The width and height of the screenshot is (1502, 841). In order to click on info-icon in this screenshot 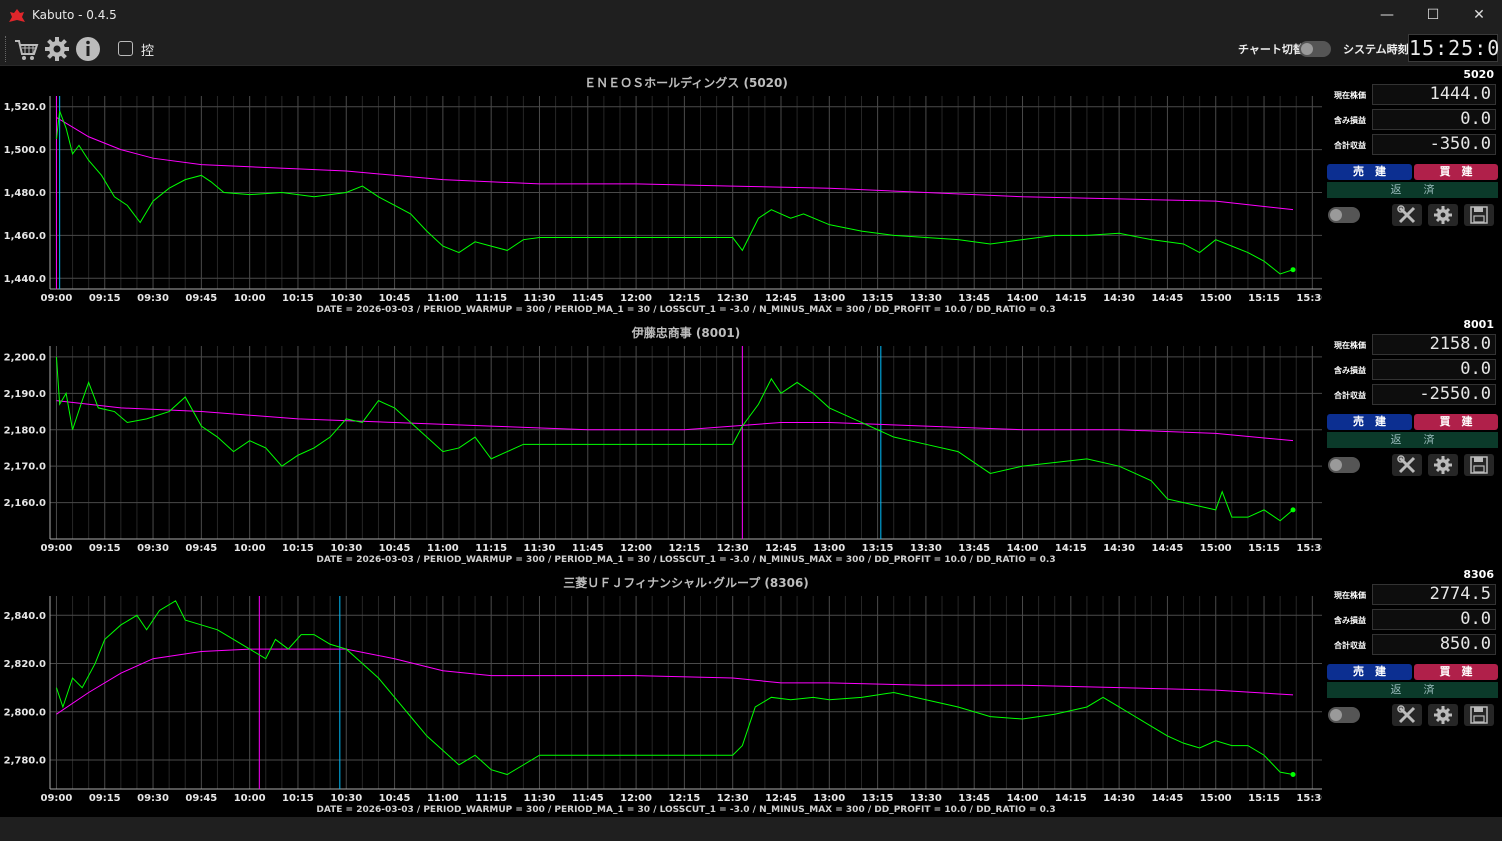, I will do `click(88, 49)`.